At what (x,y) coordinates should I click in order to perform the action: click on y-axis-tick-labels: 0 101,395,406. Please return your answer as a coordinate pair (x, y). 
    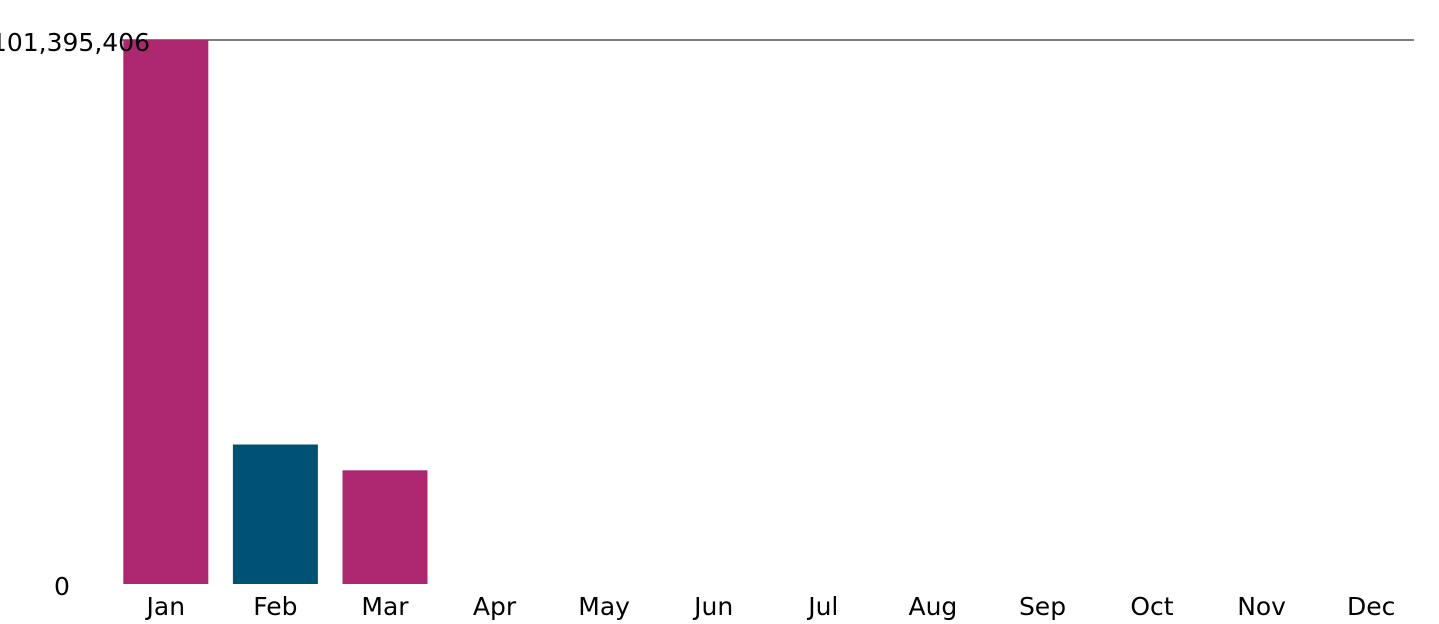
    Looking at the image, I should click on (75, 314).